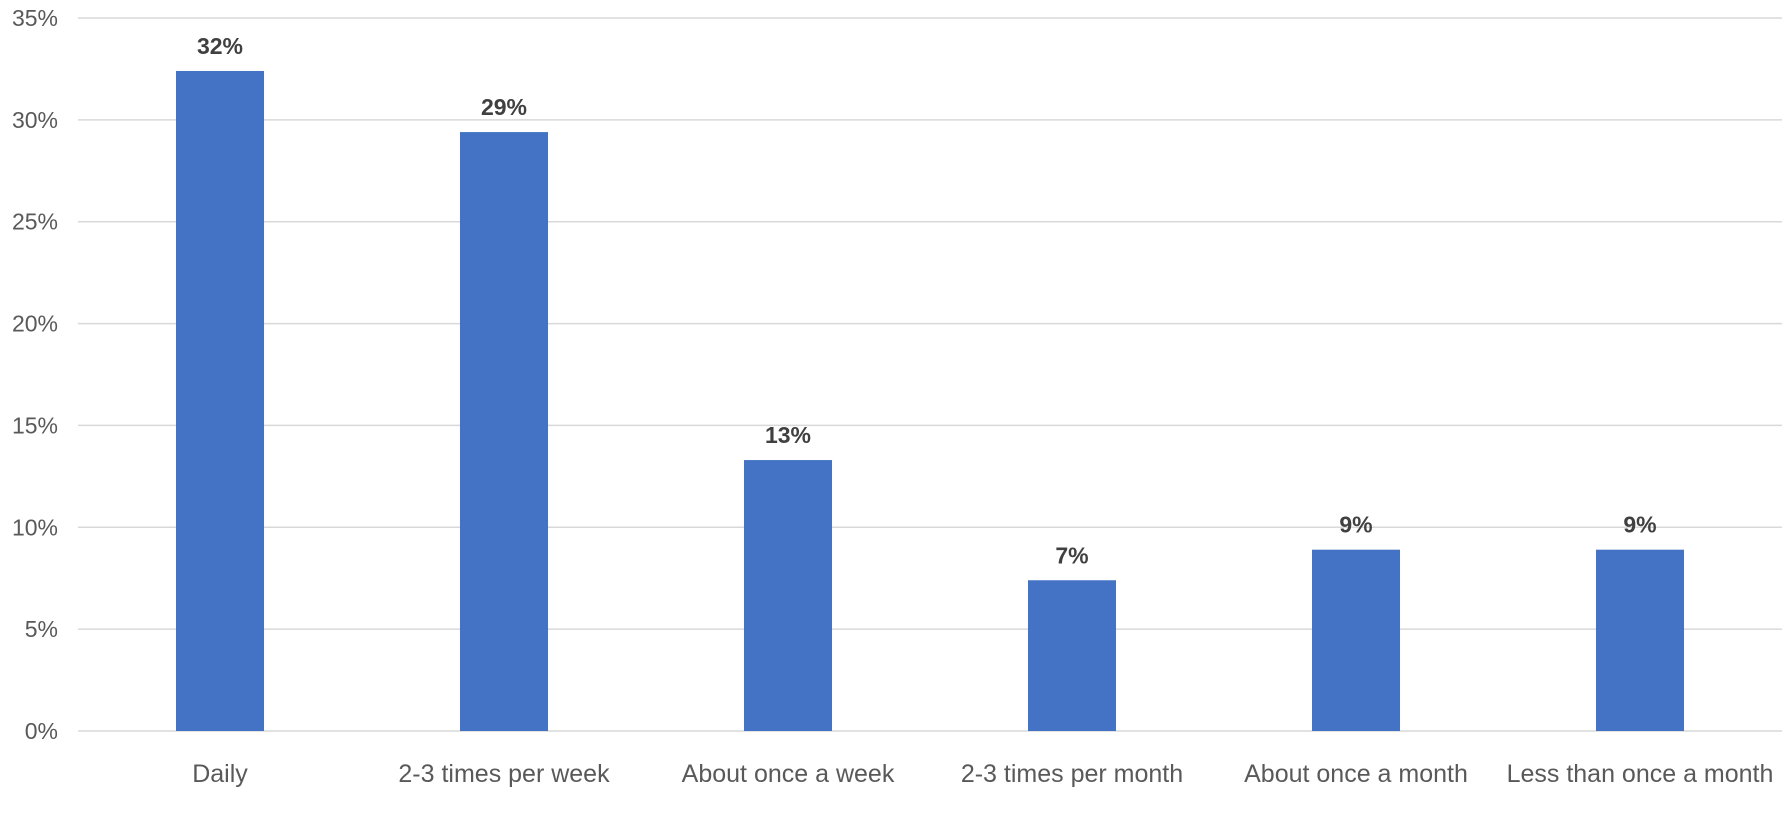 The width and height of the screenshot is (1791, 824). Describe the element at coordinates (35, 425) in the screenshot. I see `y-tick-label: 15%` at that location.